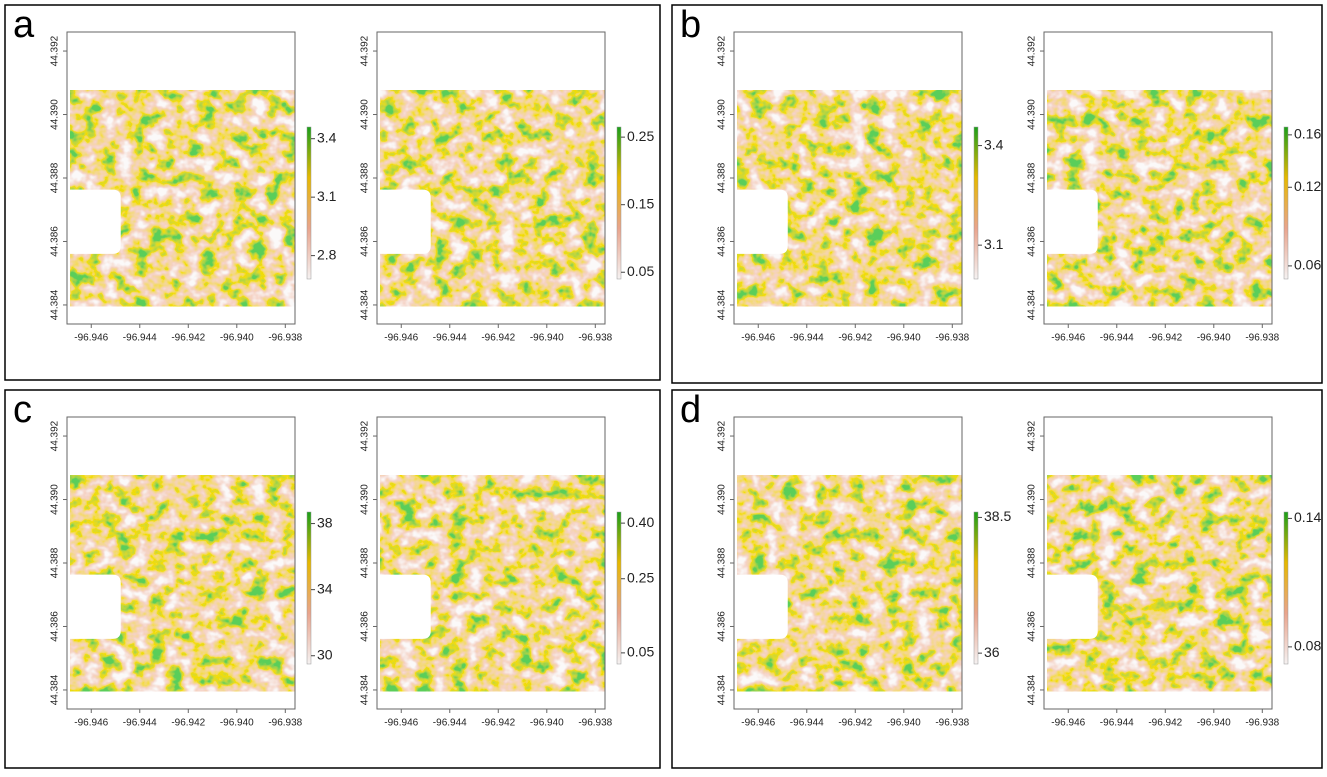 This screenshot has height=777, width=1327. I want to click on panel-label: d, so click(690, 410).